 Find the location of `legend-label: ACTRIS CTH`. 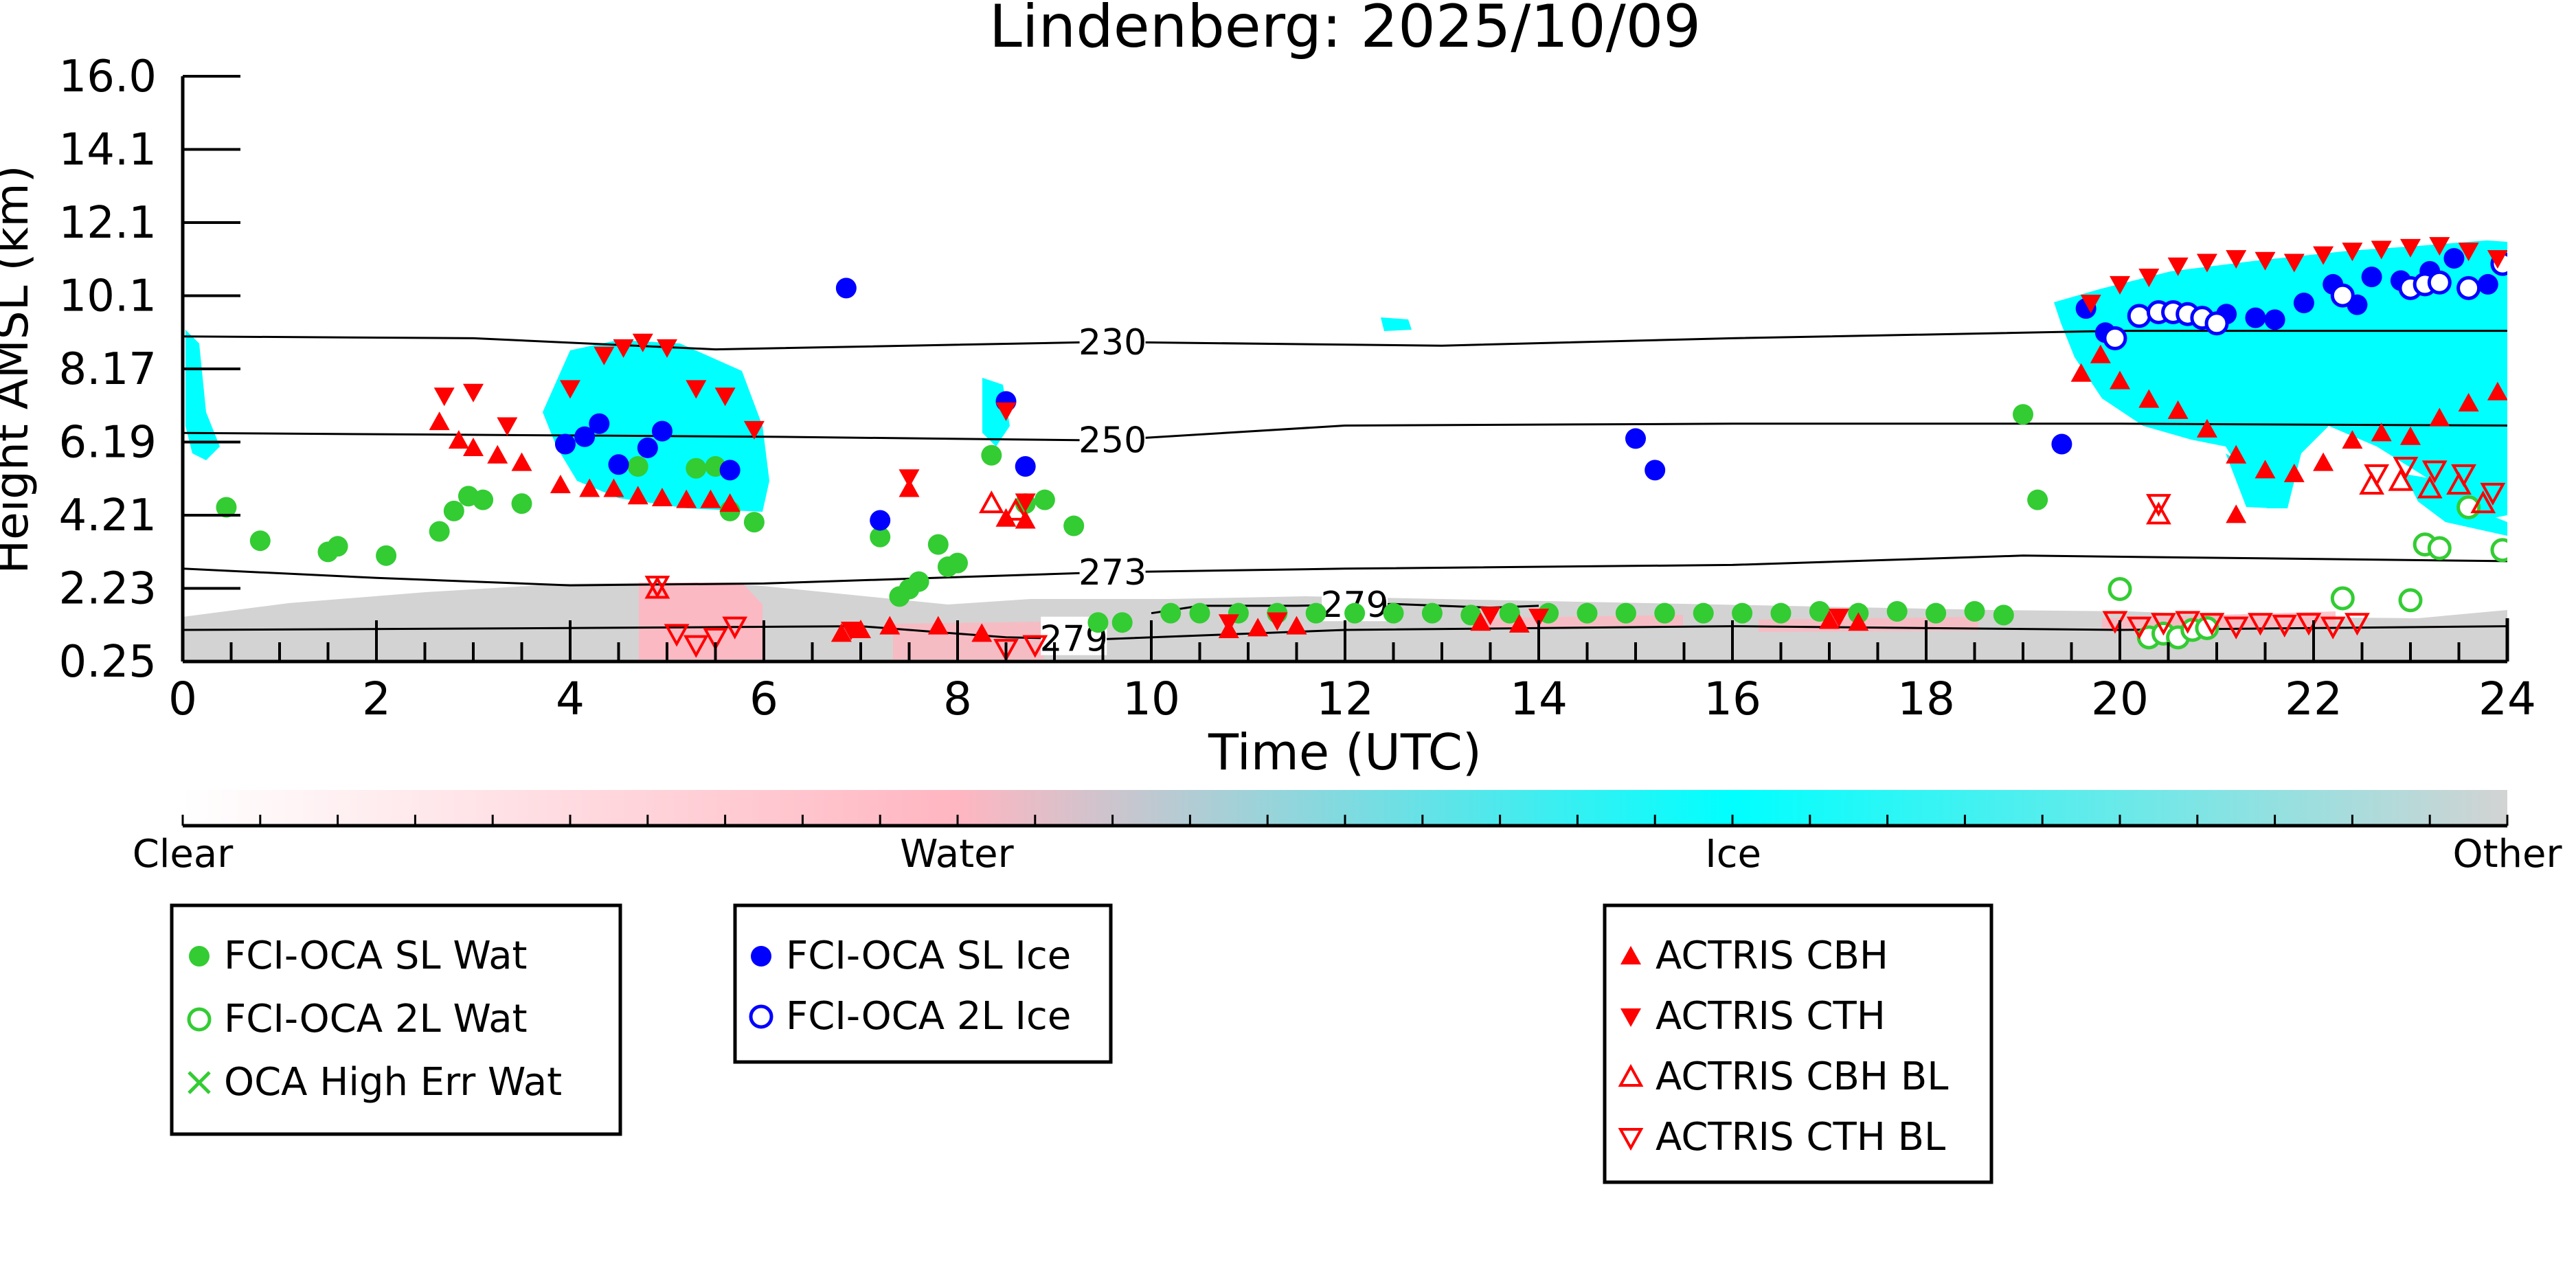

legend-label: ACTRIS CTH is located at coordinates (1771, 1016).